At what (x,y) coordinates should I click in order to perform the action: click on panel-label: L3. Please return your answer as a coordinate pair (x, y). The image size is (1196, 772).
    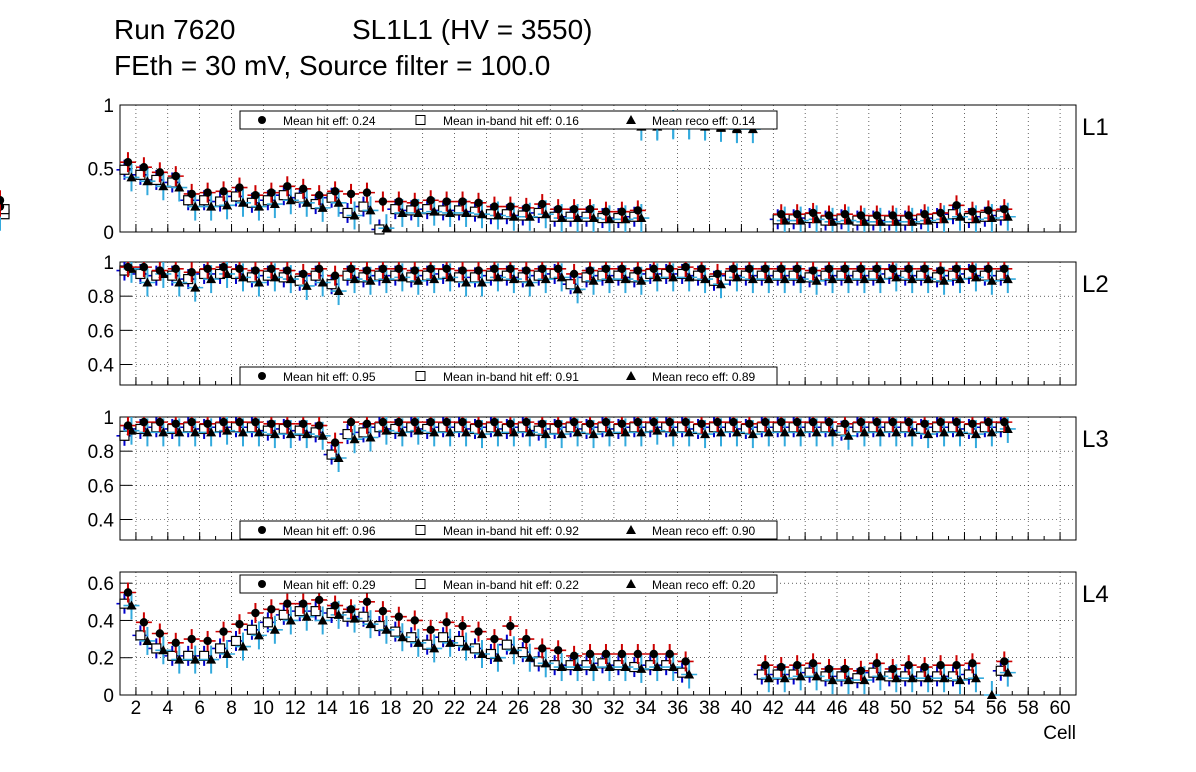
    Looking at the image, I should click on (1095, 439).